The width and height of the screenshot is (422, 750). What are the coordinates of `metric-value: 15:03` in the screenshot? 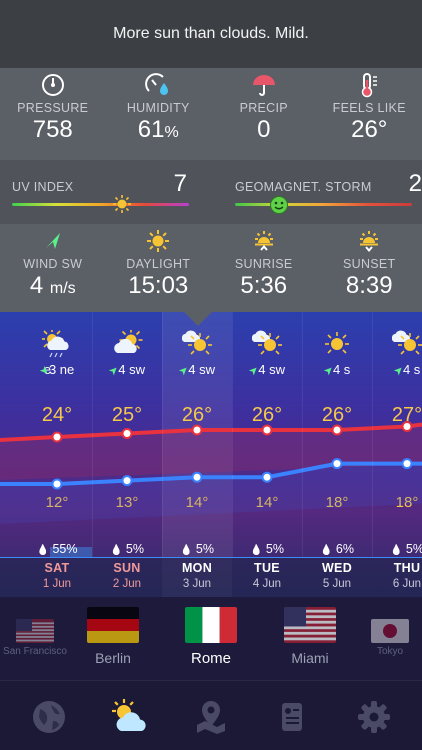 It's located at (158, 285).